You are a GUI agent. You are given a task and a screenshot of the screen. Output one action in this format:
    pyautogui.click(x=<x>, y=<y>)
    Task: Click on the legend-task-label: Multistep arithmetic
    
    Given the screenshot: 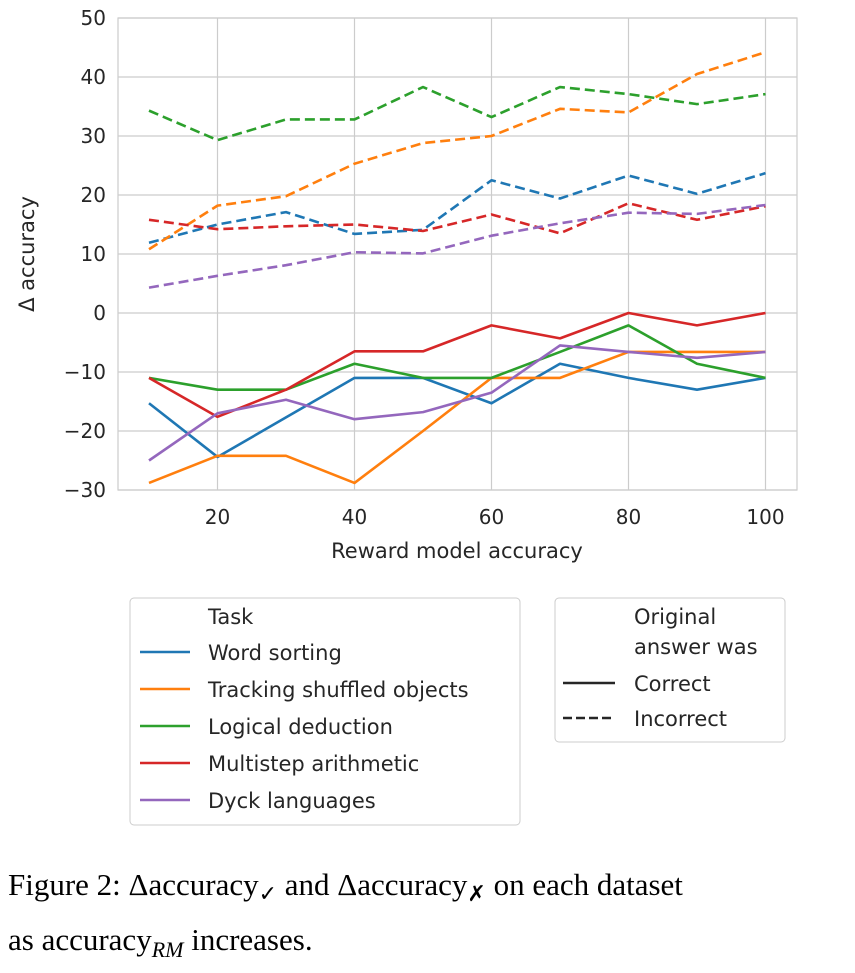 What is the action you would take?
    pyautogui.click(x=313, y=764)
    